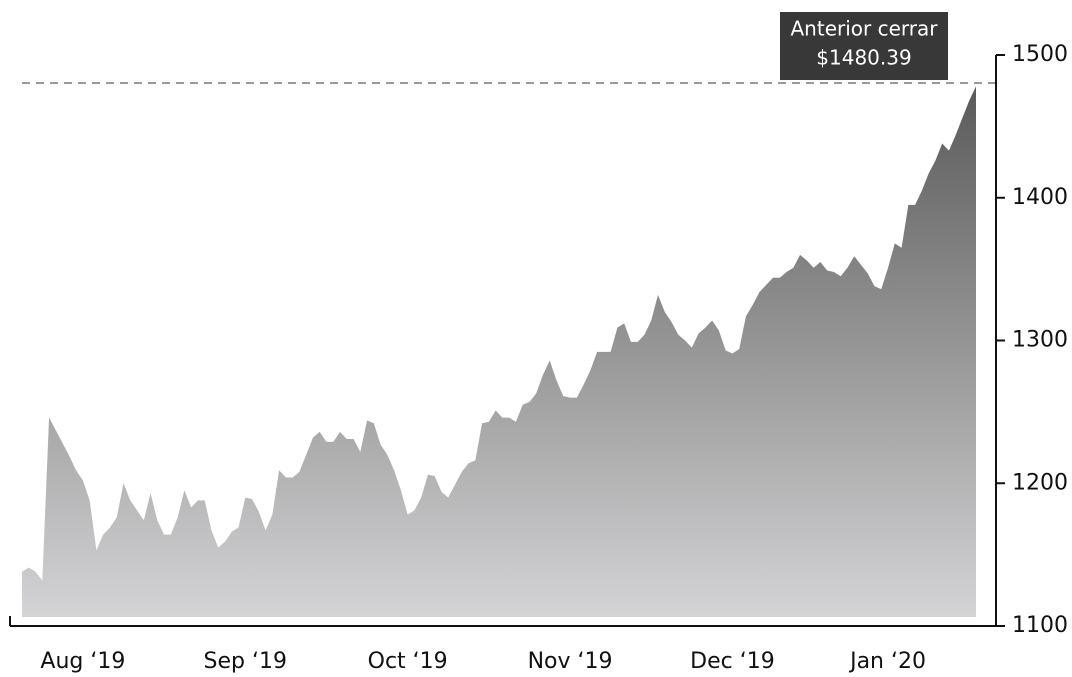  What do you see at coordinates (1040, 482) in the screenshot?
I see `y-tick-label: 1200` at bounding box center [1040, 482].